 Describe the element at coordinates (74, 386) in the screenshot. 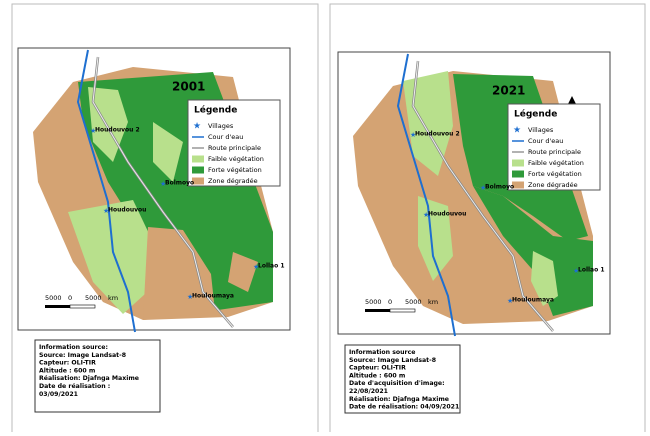

I see `info-line: Date de réalisation :` at that location.